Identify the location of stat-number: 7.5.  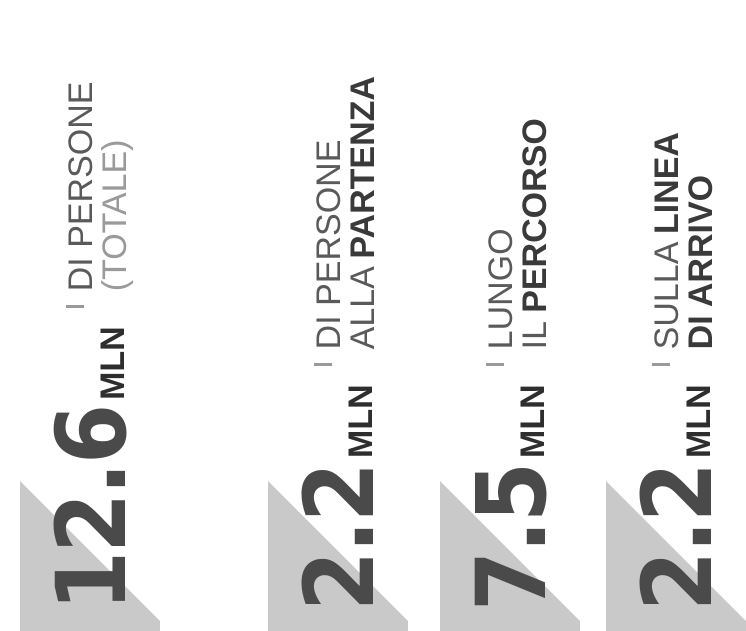
(512, 537).